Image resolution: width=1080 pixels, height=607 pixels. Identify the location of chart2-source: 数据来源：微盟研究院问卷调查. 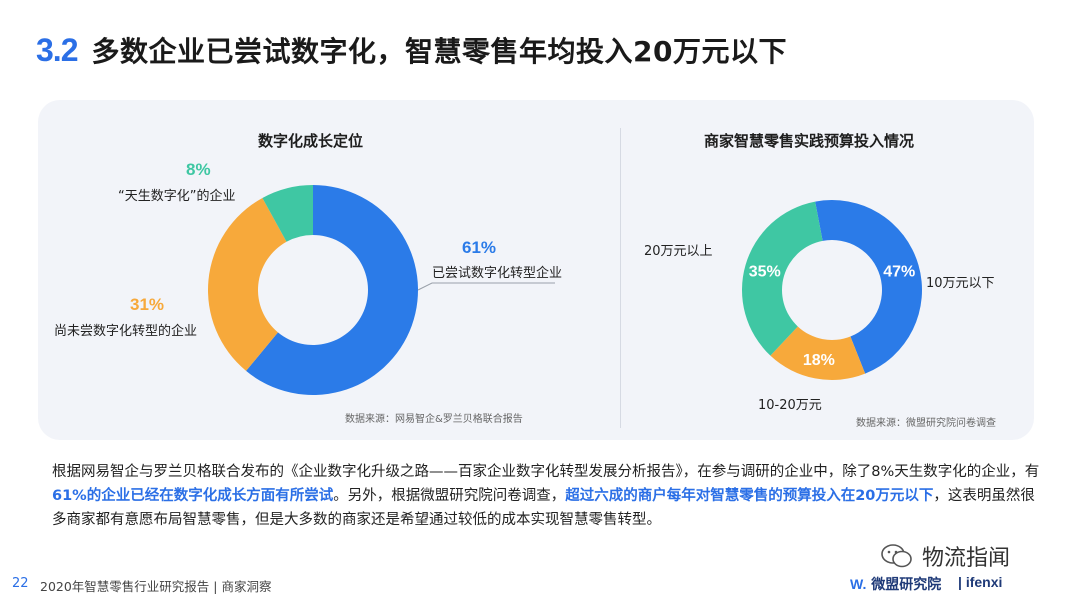
(926, 423).